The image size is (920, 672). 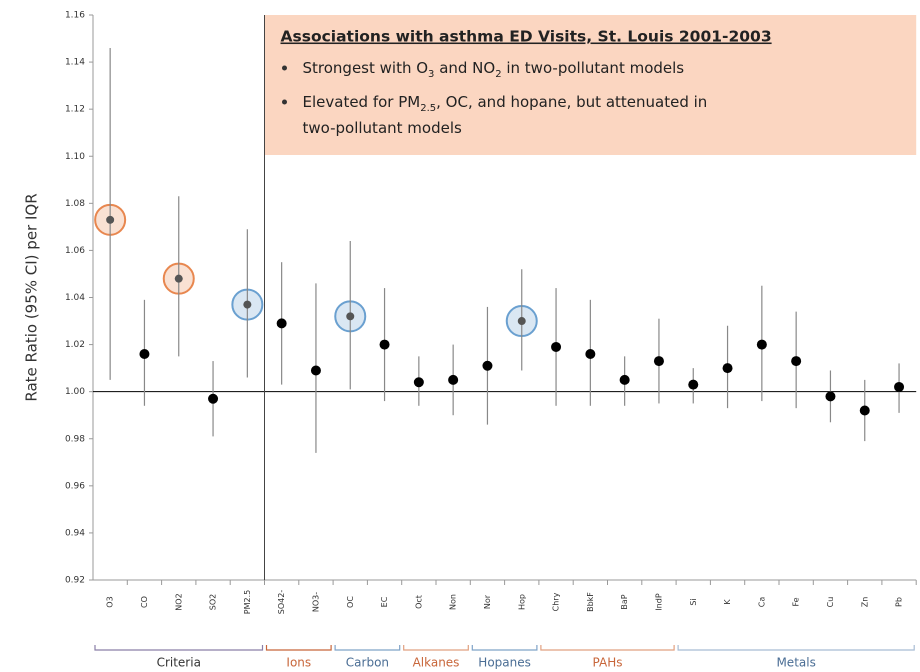 I want to click on x-tick-label: K, so click(x=727, y=602).